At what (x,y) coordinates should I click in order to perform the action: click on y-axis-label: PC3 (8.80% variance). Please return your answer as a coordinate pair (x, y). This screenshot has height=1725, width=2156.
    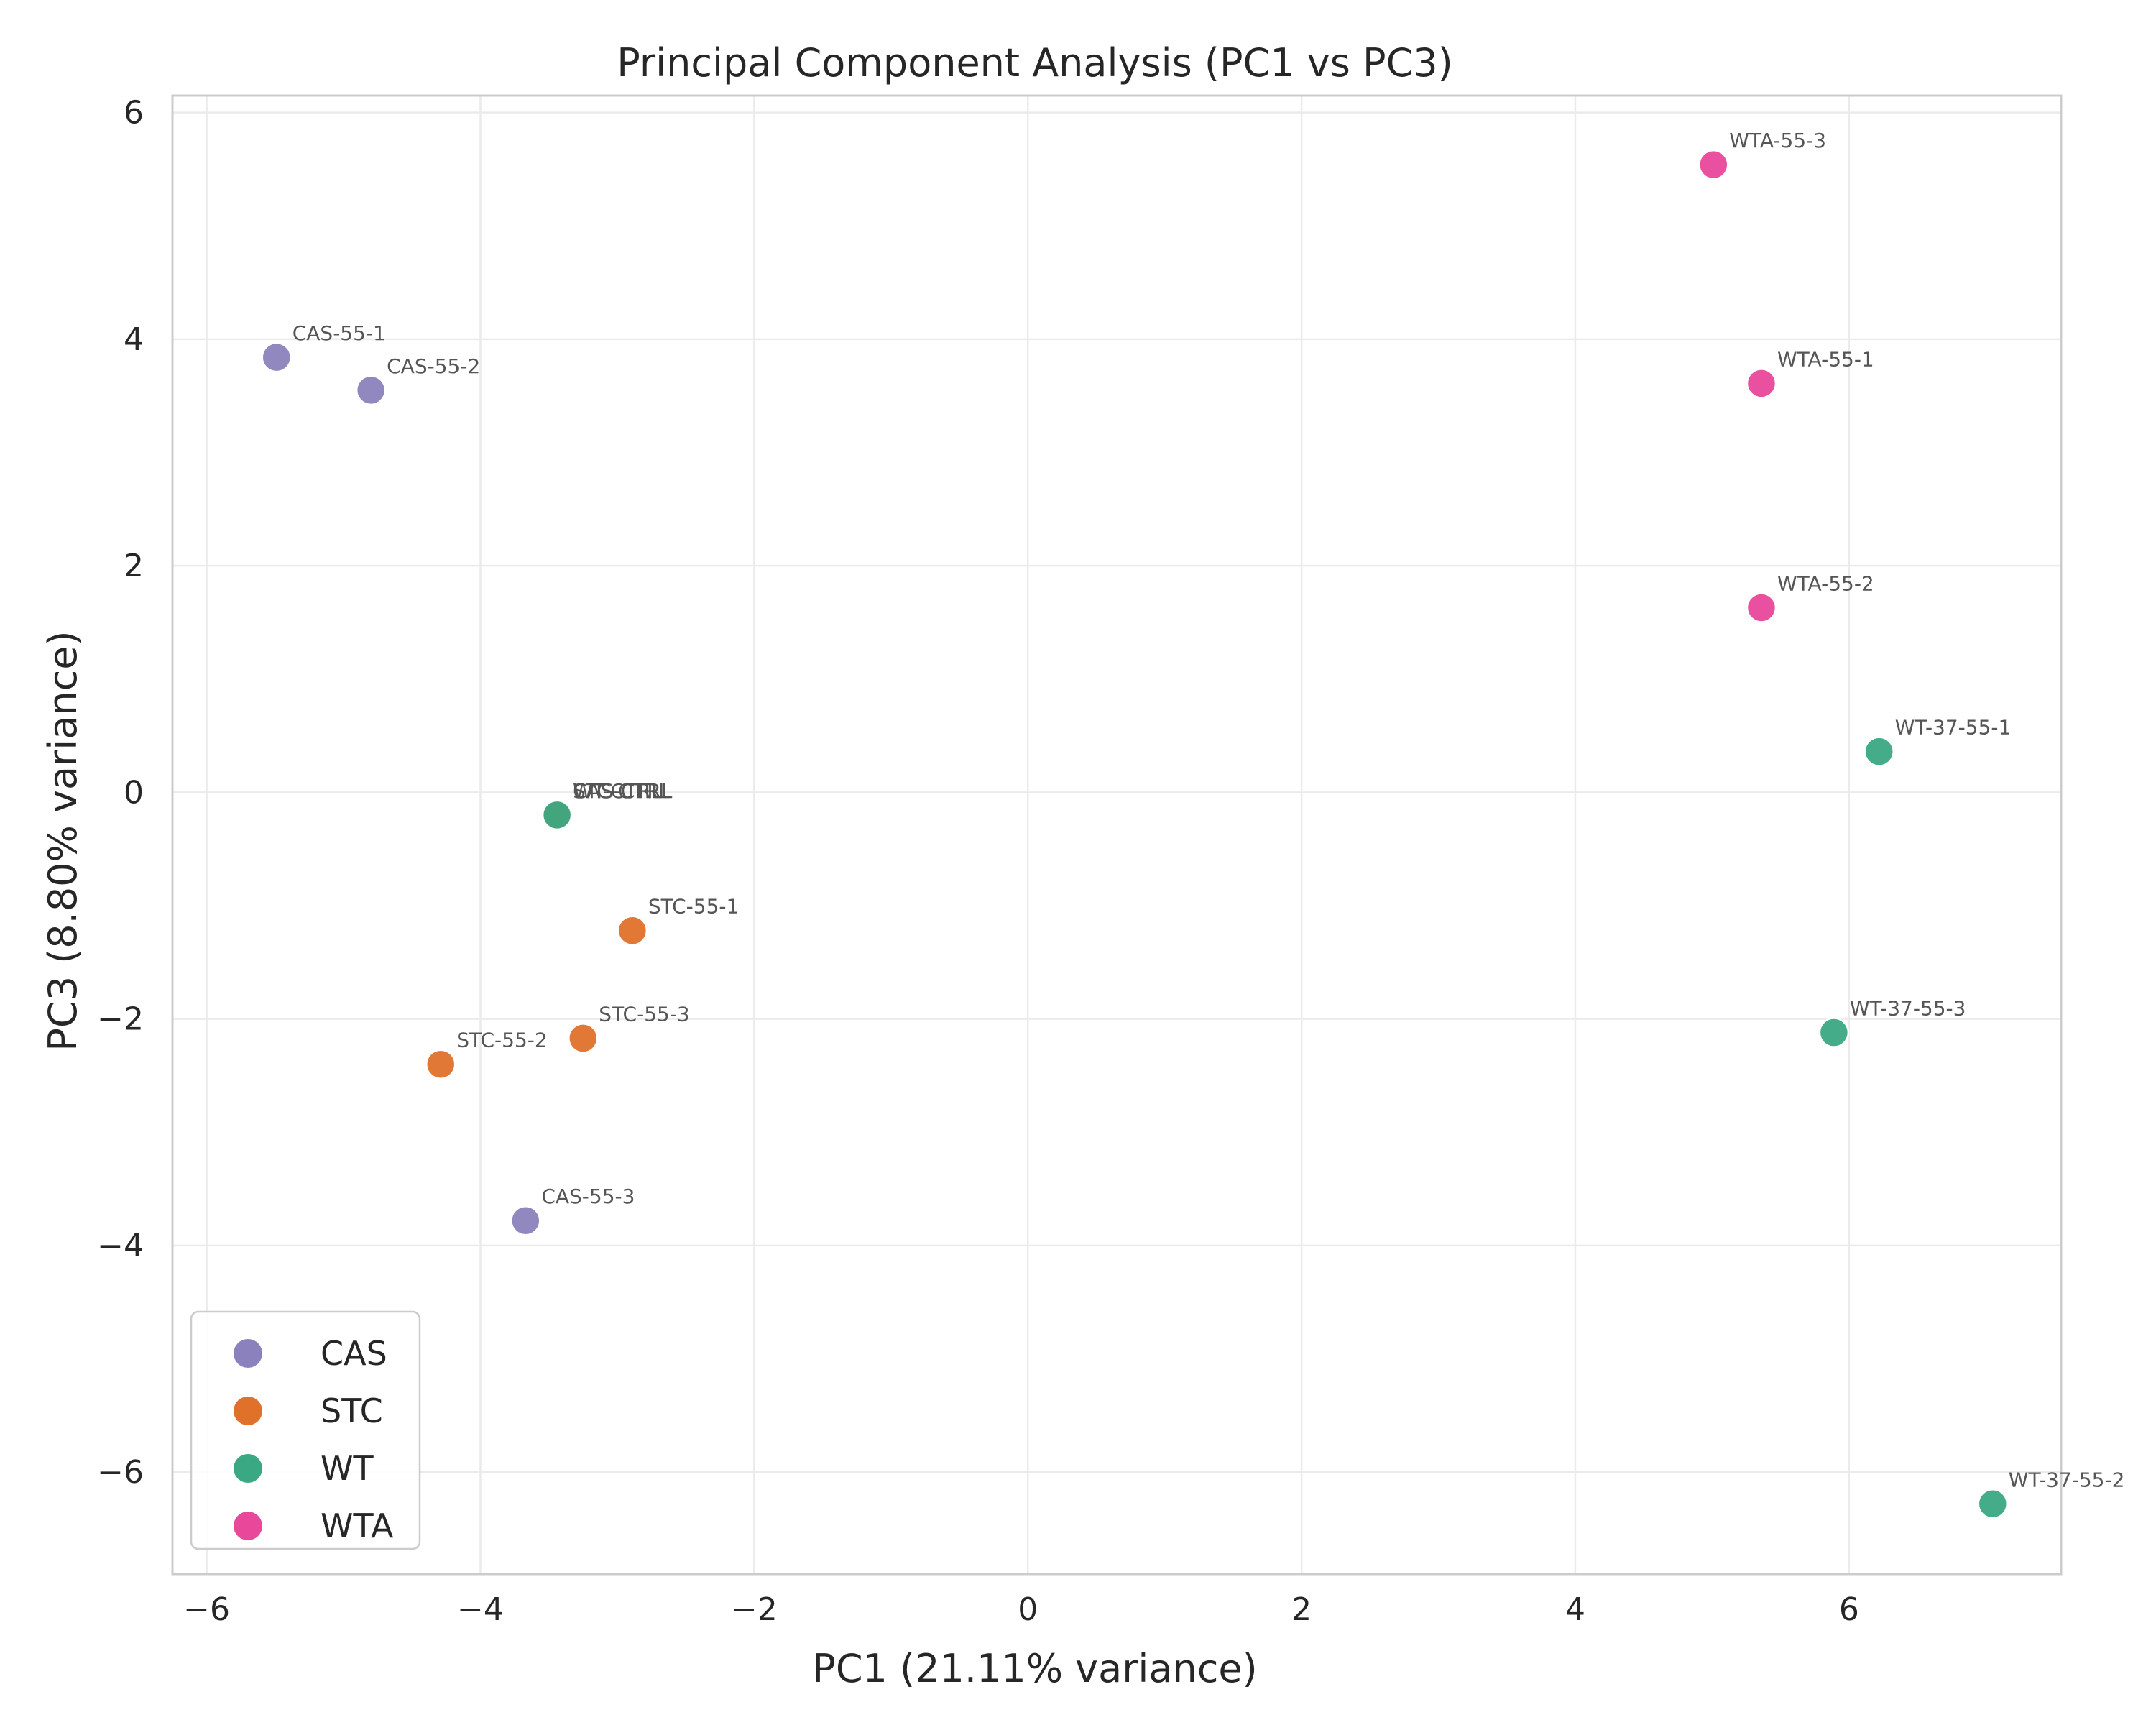
    Looking at the image, I should click on (63, 840).